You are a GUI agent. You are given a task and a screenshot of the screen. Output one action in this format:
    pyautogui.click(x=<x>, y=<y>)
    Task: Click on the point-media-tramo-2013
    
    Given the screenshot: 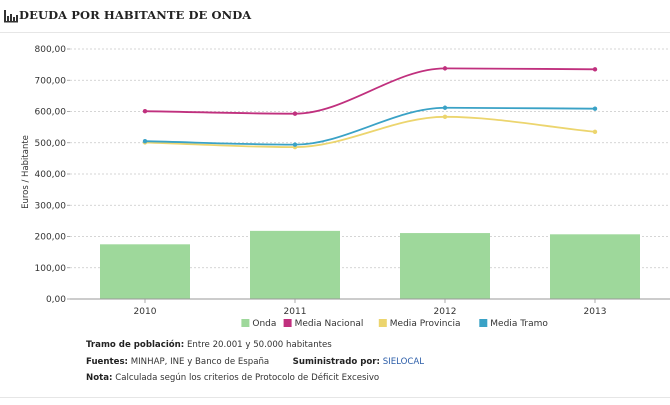 What is the action you would take?
    pyautogui.click(x=595, y=108)
    